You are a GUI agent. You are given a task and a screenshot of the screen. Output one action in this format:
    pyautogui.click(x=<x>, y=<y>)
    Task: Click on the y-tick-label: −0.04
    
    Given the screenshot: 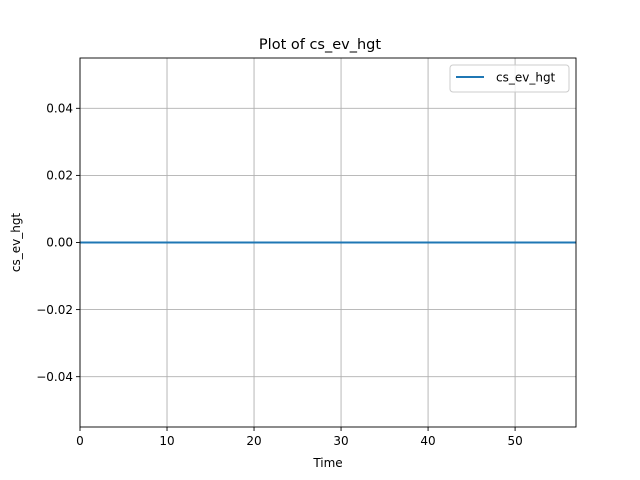 What is the action you would take?
    pyautogui.click(x=54, y=377)
    